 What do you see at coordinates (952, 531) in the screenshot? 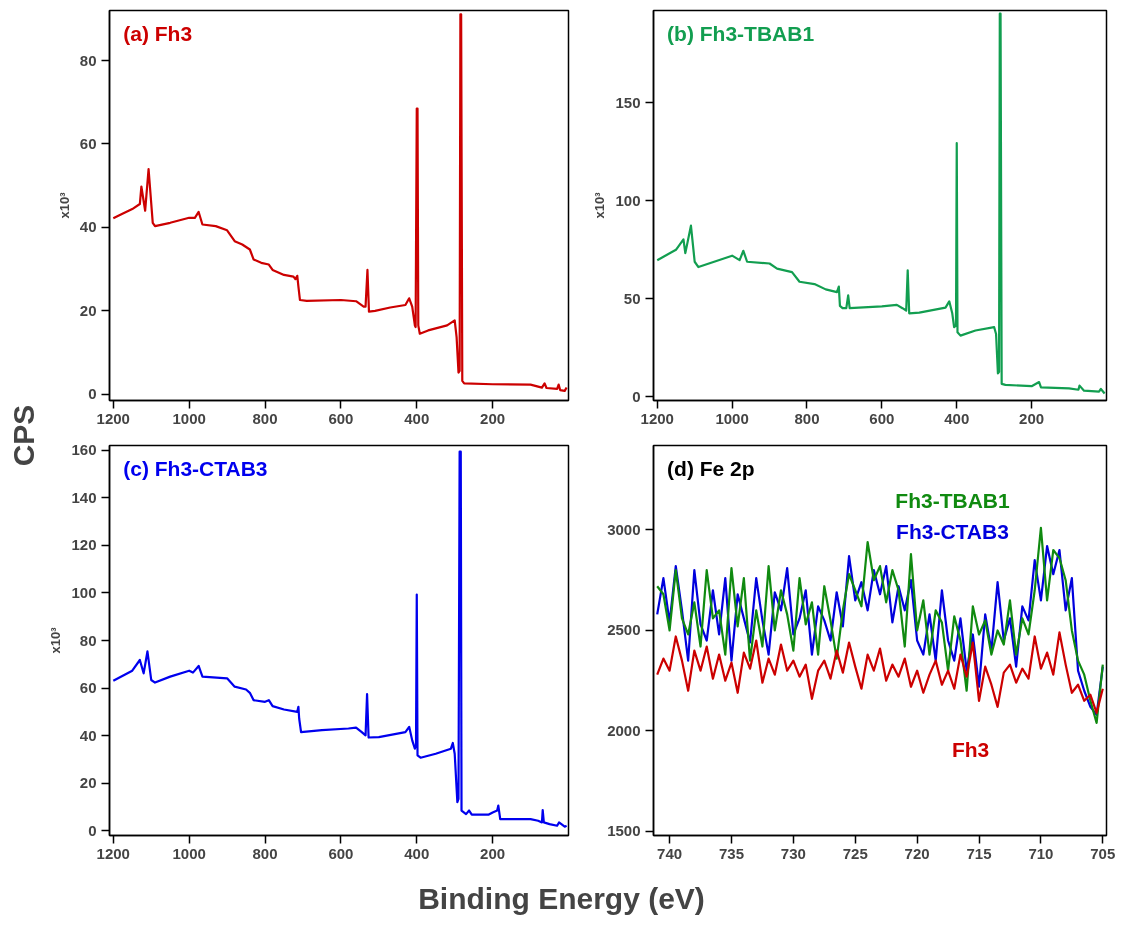
I see `series-label: Fh3-CTAB3` at bounding box center [952, 531].